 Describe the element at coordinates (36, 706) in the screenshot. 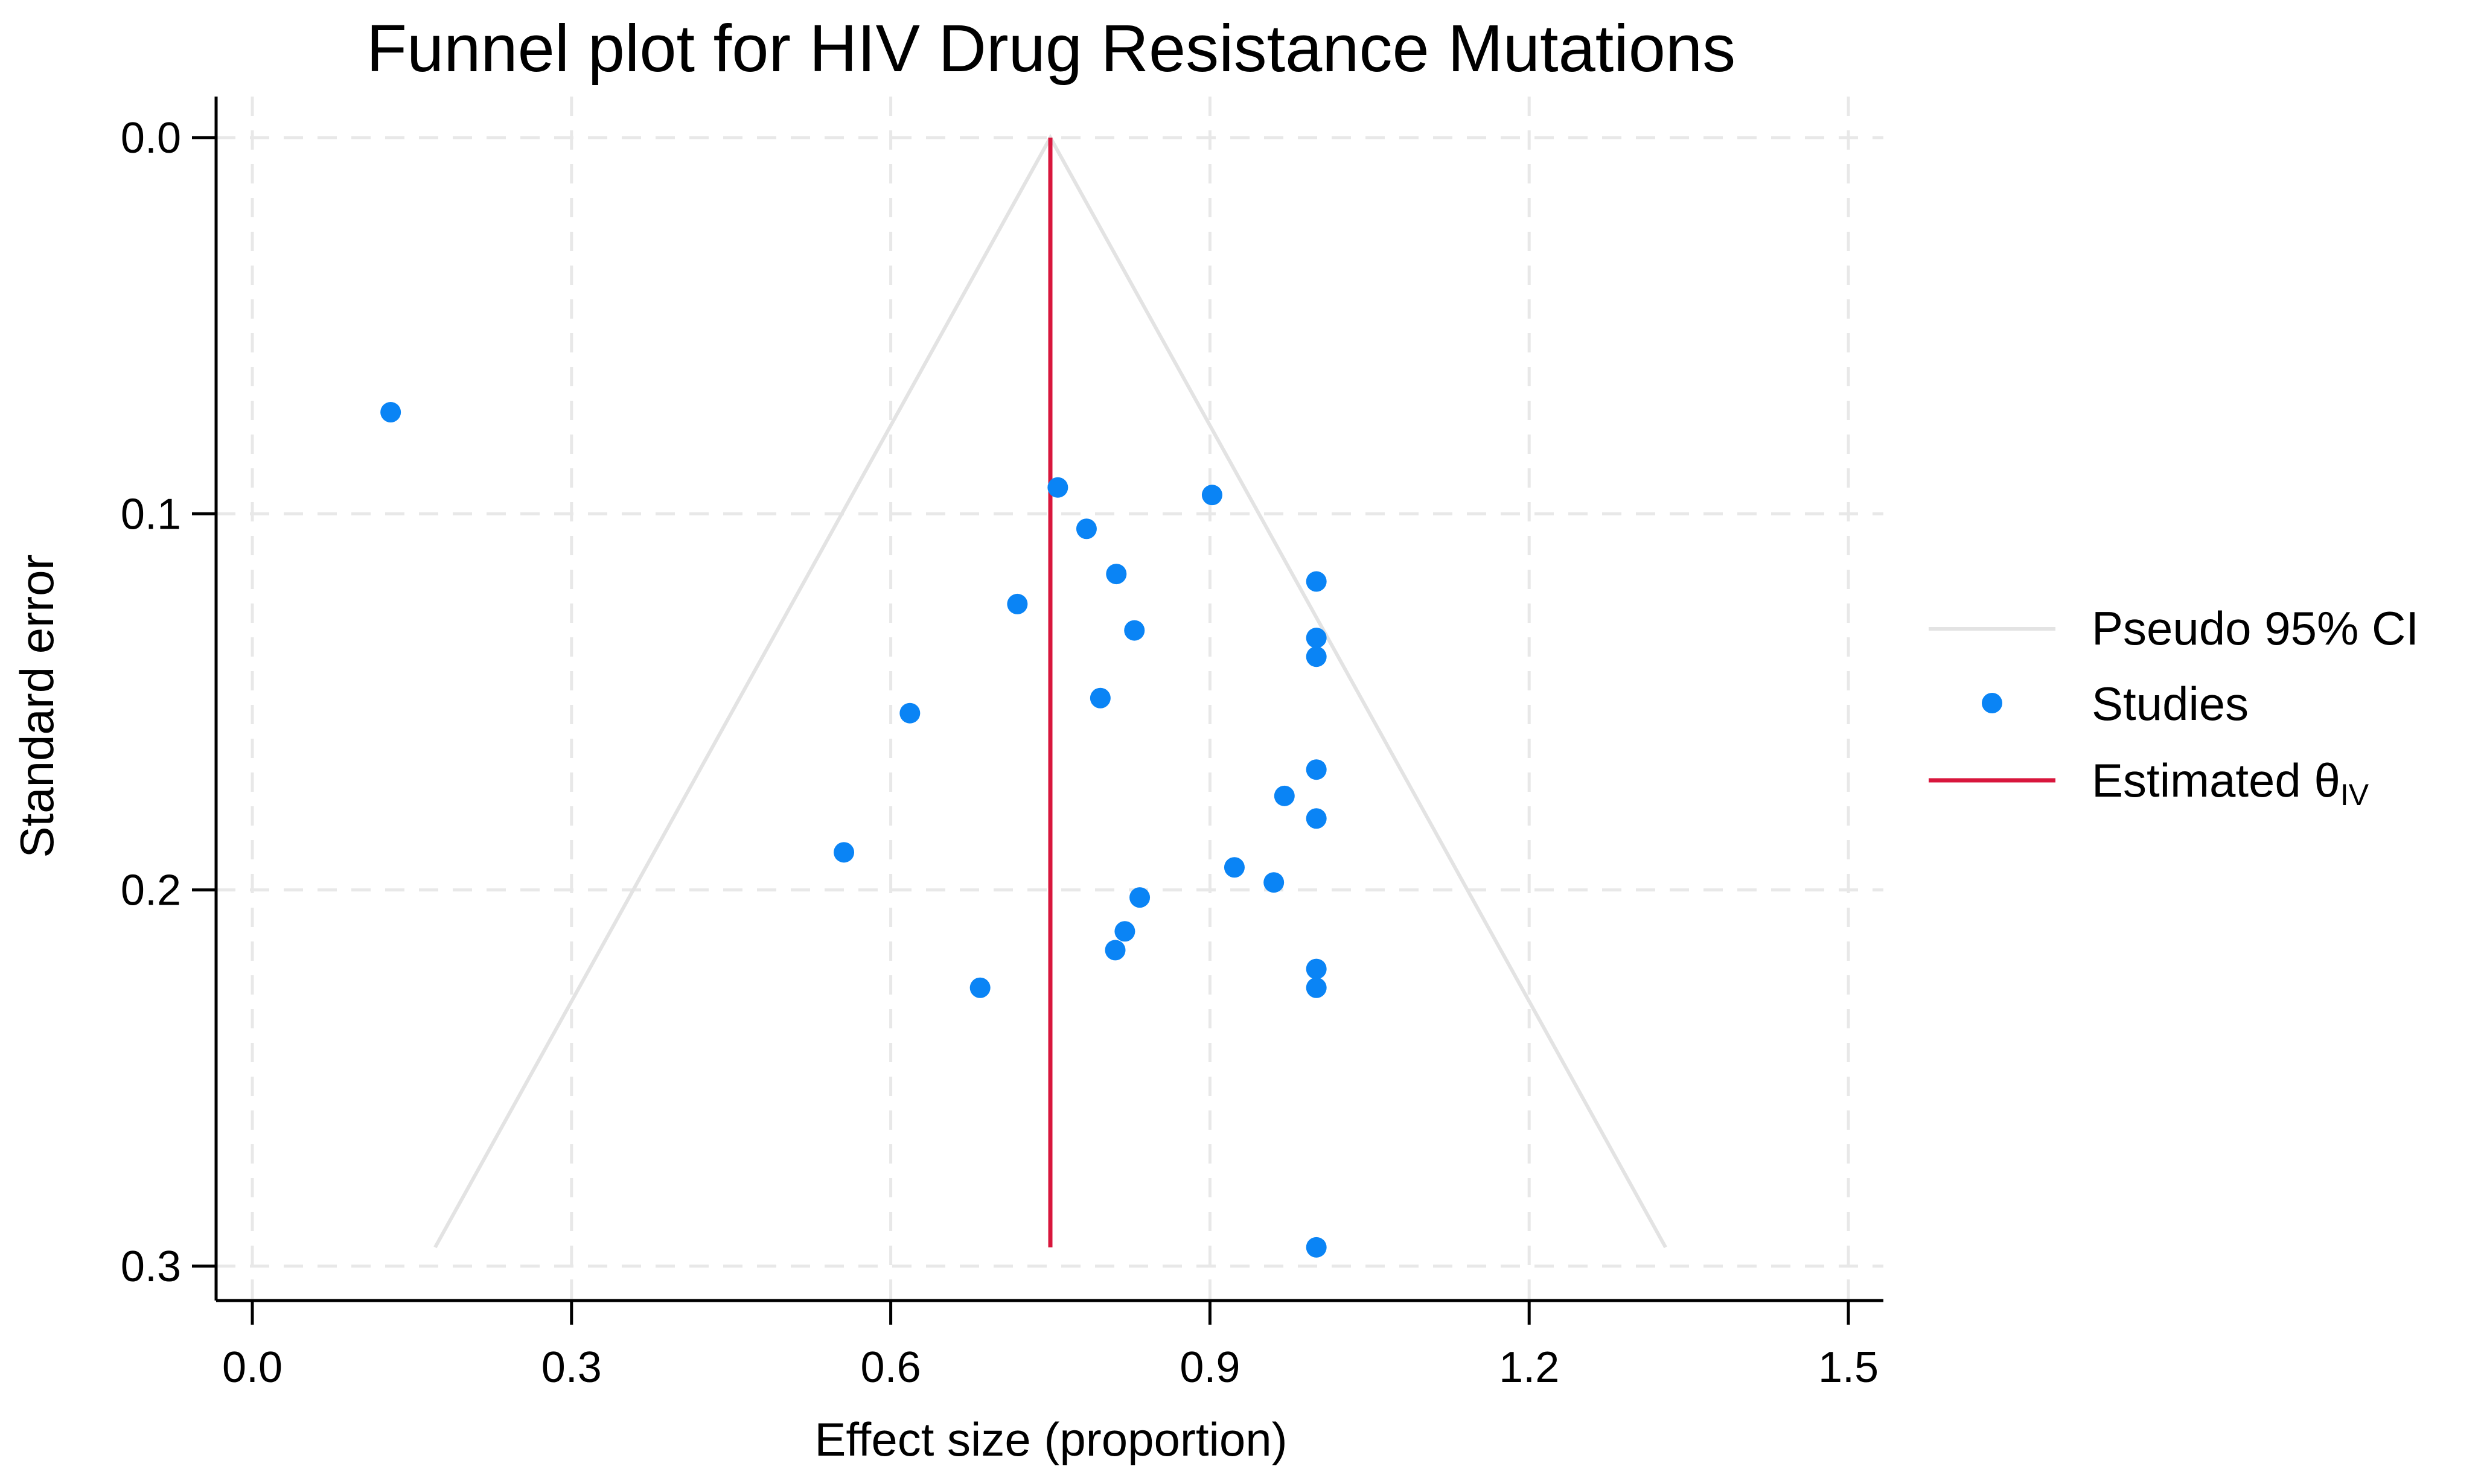

I see `y-axis-label: Standard error` at that location.